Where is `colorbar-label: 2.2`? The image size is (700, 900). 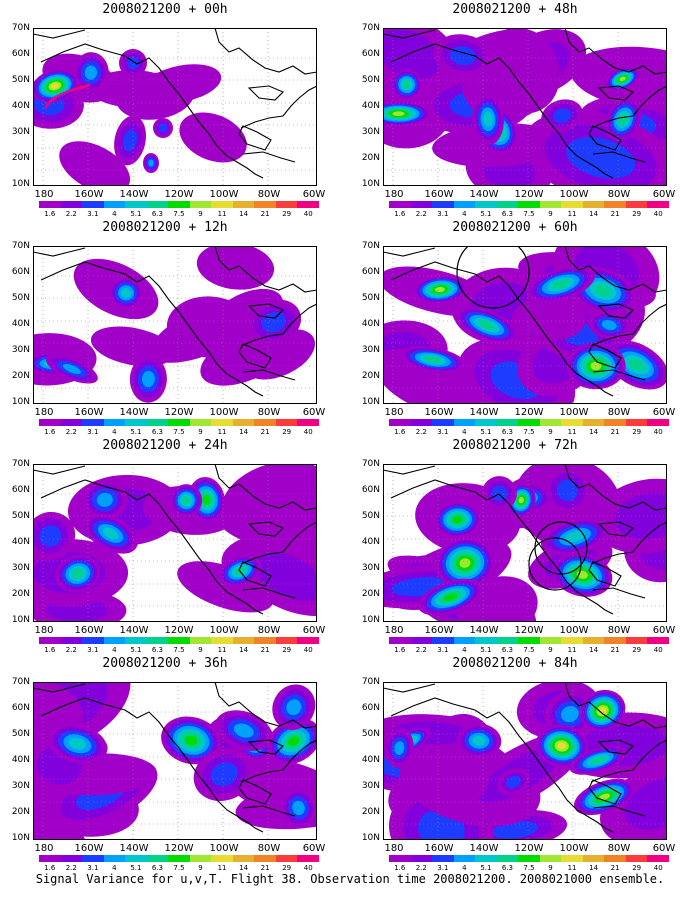
colorbar-label: 2.2 is located at coordinates (71, 650).